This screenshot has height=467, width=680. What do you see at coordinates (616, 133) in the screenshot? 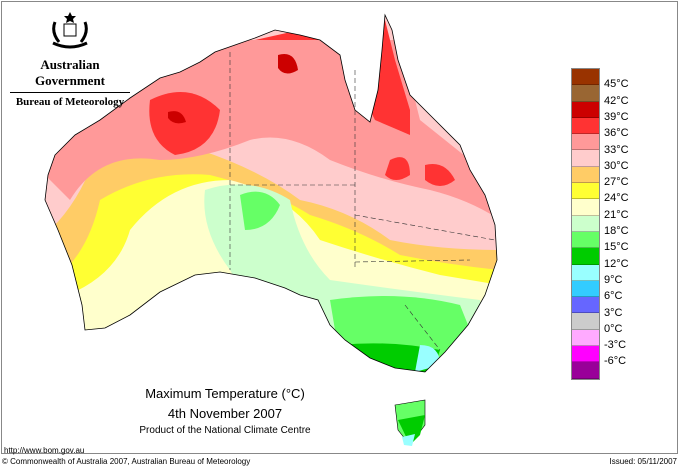
I see `legend-label: 36°C` at bounding box center [616, 133].